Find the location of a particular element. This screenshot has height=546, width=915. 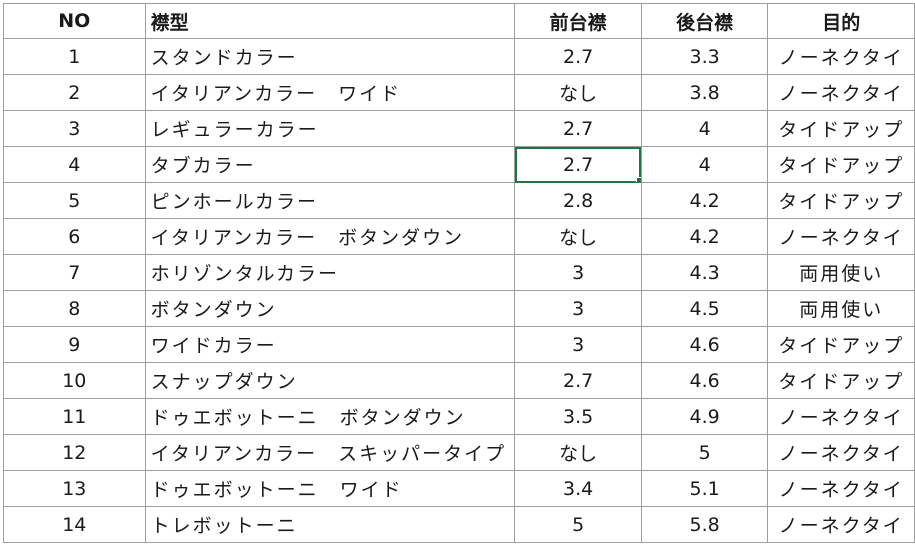

cell-no: 8 is located at coordinates (74, 308).